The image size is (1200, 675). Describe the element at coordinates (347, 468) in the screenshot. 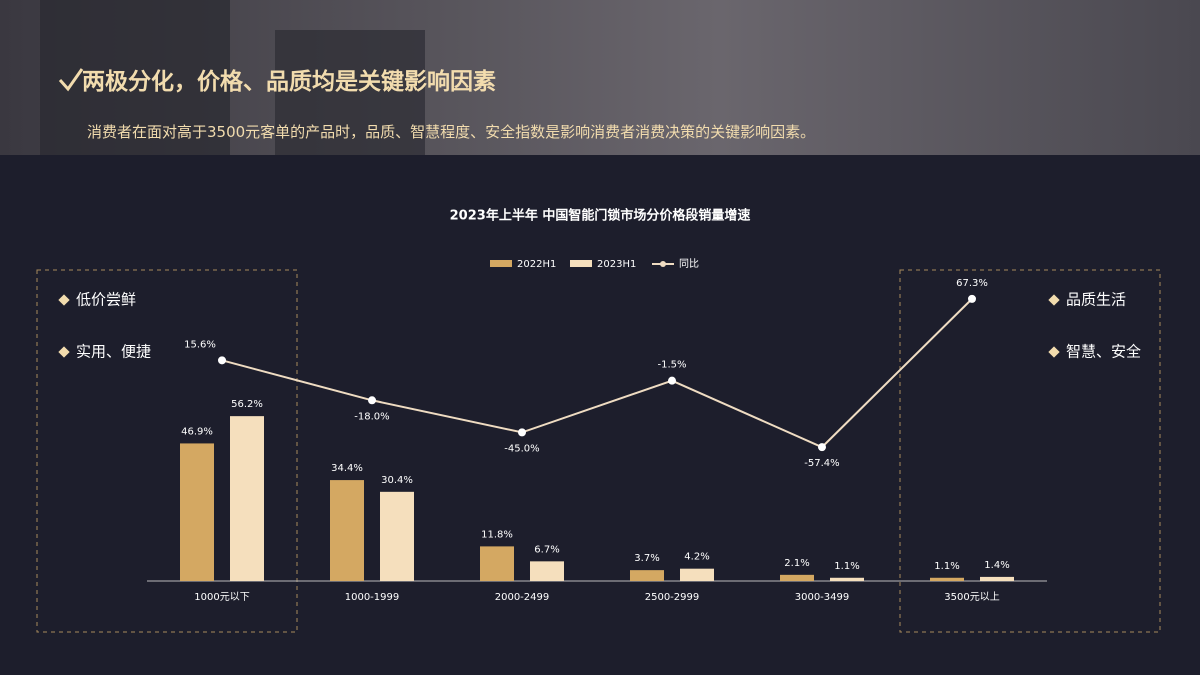

I see `data-label: 34.4%` at that location.